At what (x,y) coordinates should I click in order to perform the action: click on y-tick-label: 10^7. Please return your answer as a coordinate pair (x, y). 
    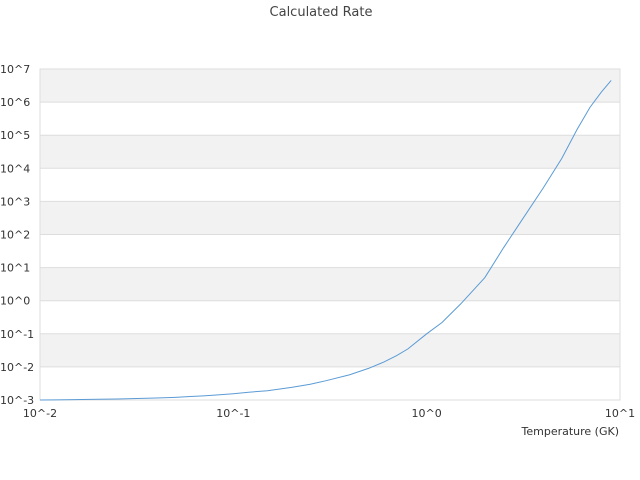
    Looking at the image, I should click on (15, 69).